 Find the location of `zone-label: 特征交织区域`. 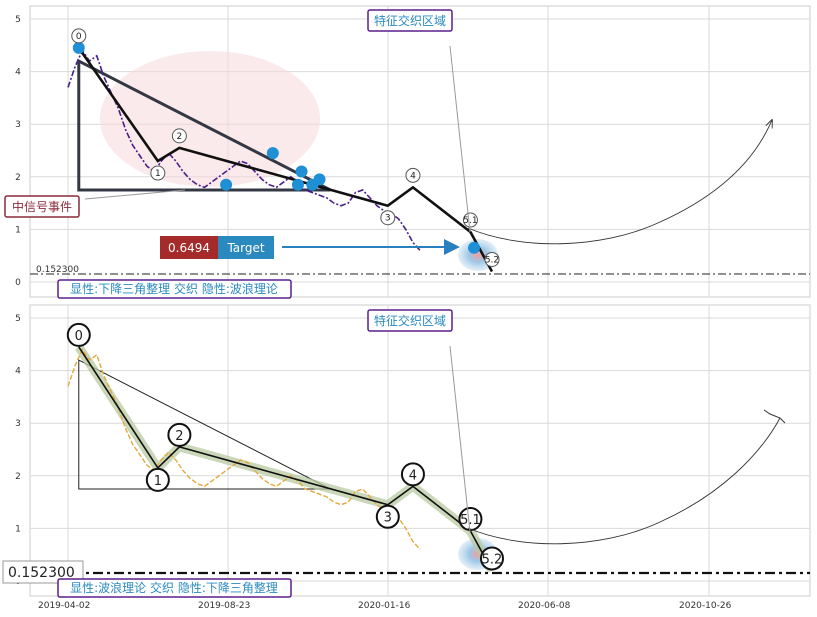

zone-label: 特征交织区域 is located at coordinates (410, 20).